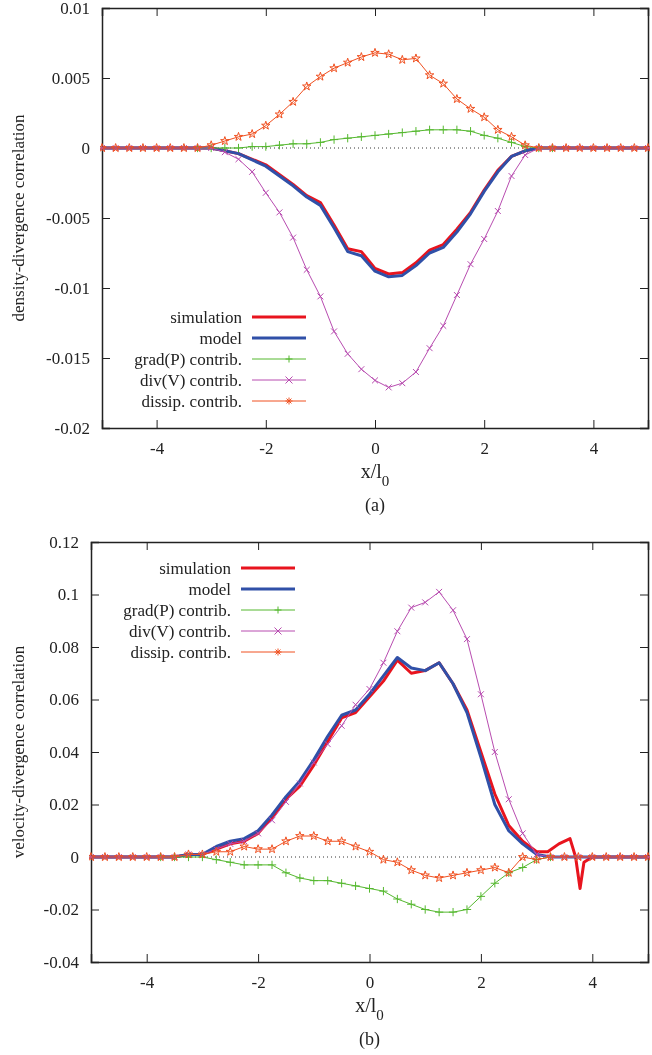  I want to click on y-axis-title: density-divergence correlation, so click(18, 218).